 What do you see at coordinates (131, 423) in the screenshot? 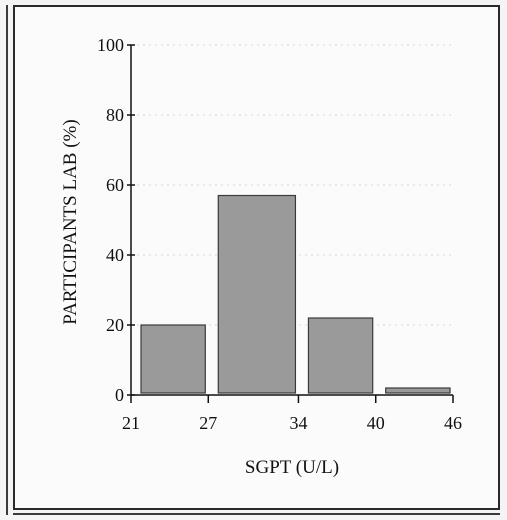
I see `x-tick-label-21: 21` at bounding box center [131, 423].